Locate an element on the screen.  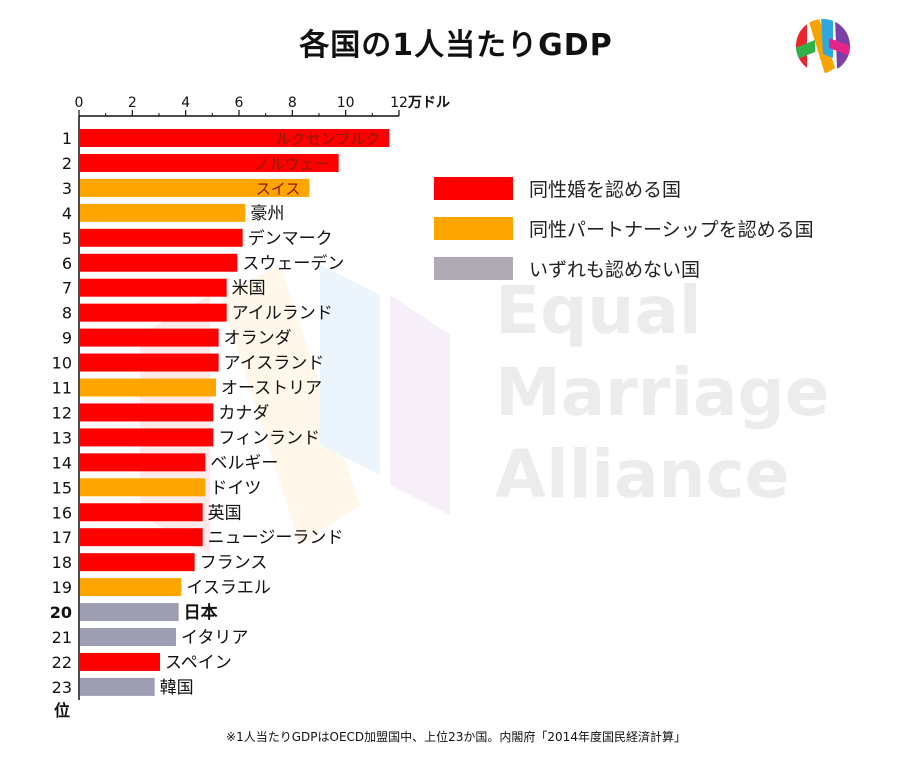
x-axis-unit-label: 万ドル is located at coordinates (428, 103).